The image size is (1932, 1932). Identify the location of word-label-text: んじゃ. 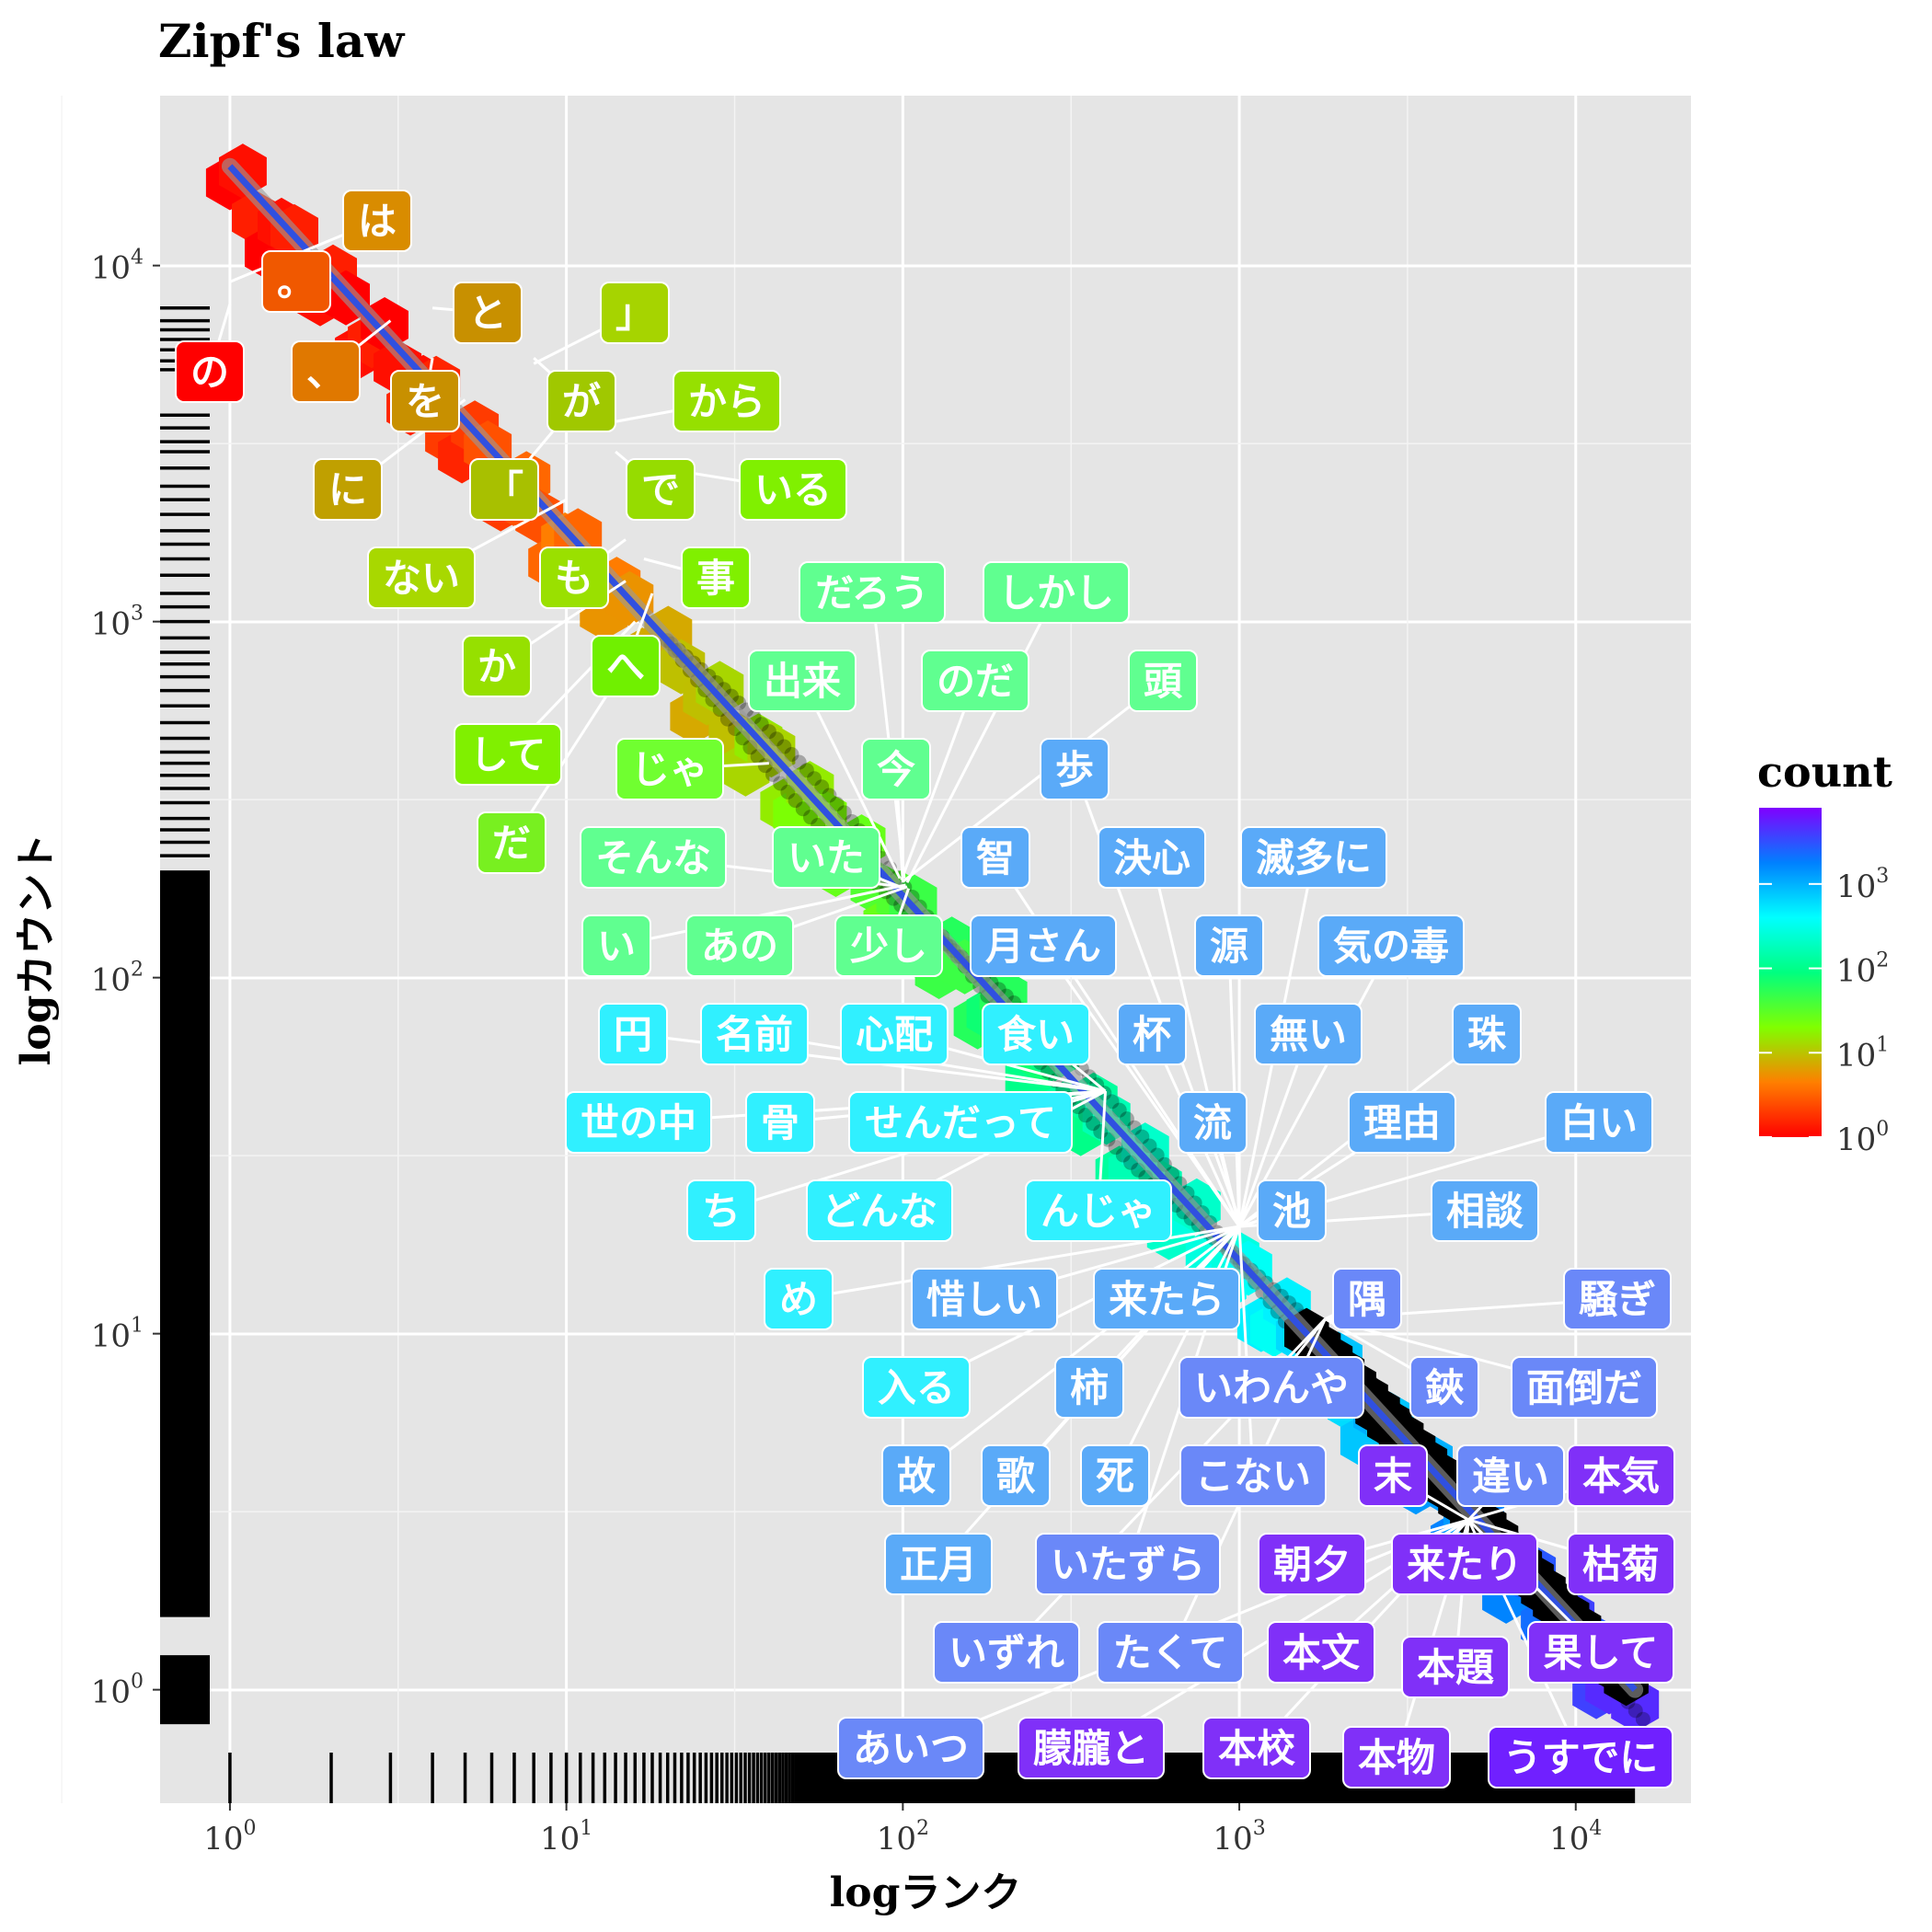
(1098, 1211).